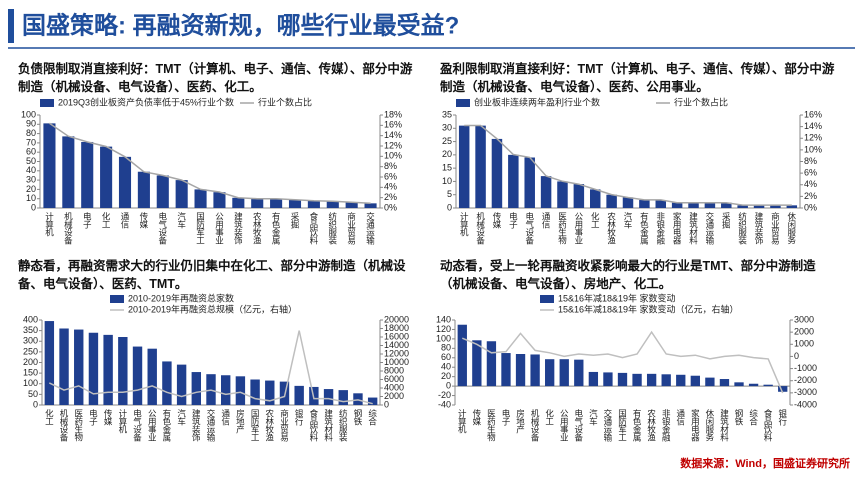 The image size is (863, 478). What do you see at coordinates (255, 425) in the screenshot?
I see `x-tick-label: 国防军工` at bounding box center [255, 425].